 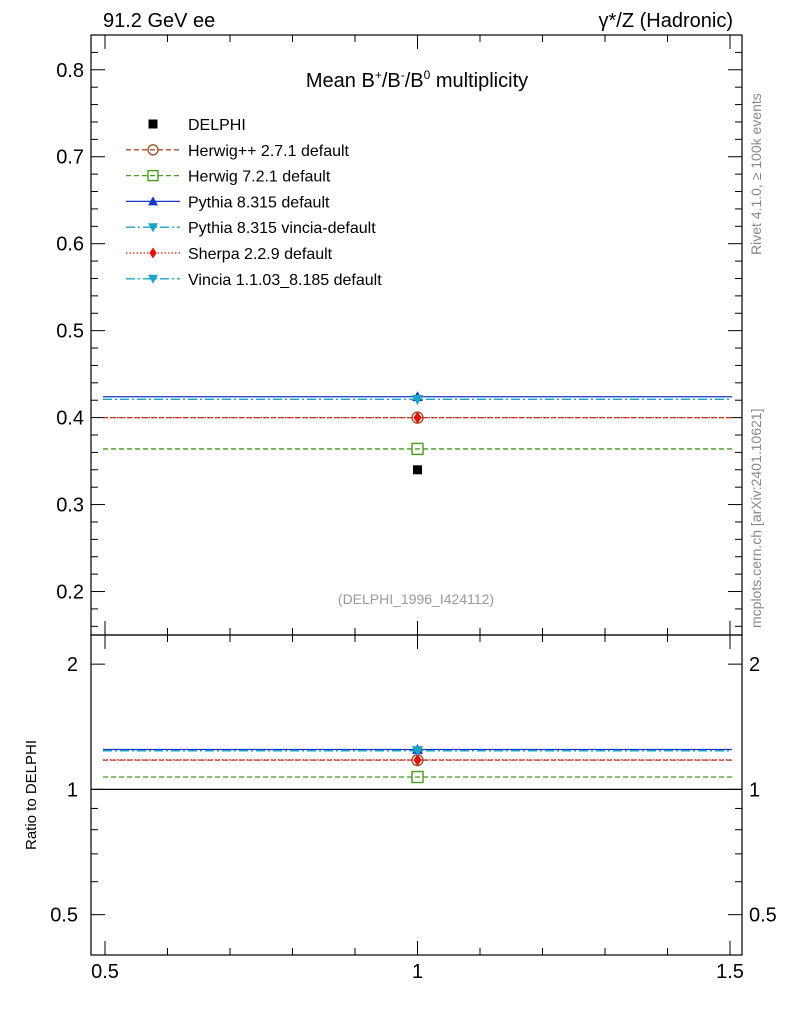 I want to click on title-sup-plus: +, so click(x=378, y=75).